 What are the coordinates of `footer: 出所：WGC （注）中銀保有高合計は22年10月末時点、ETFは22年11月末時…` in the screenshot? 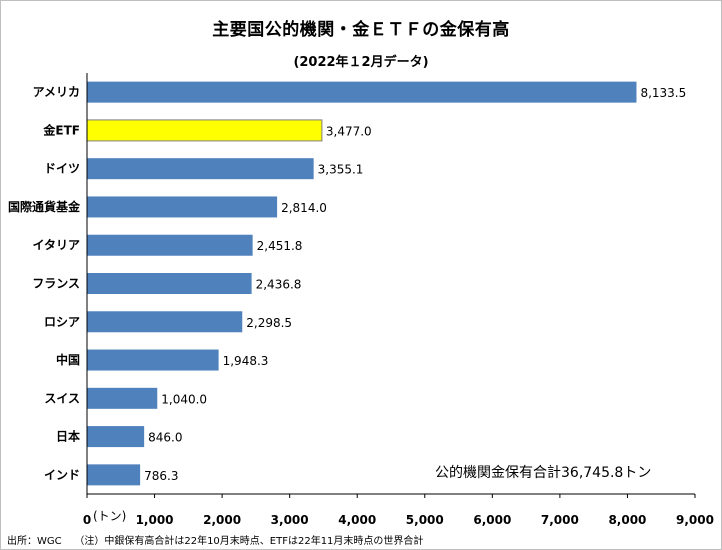 It's located at (215, 539).